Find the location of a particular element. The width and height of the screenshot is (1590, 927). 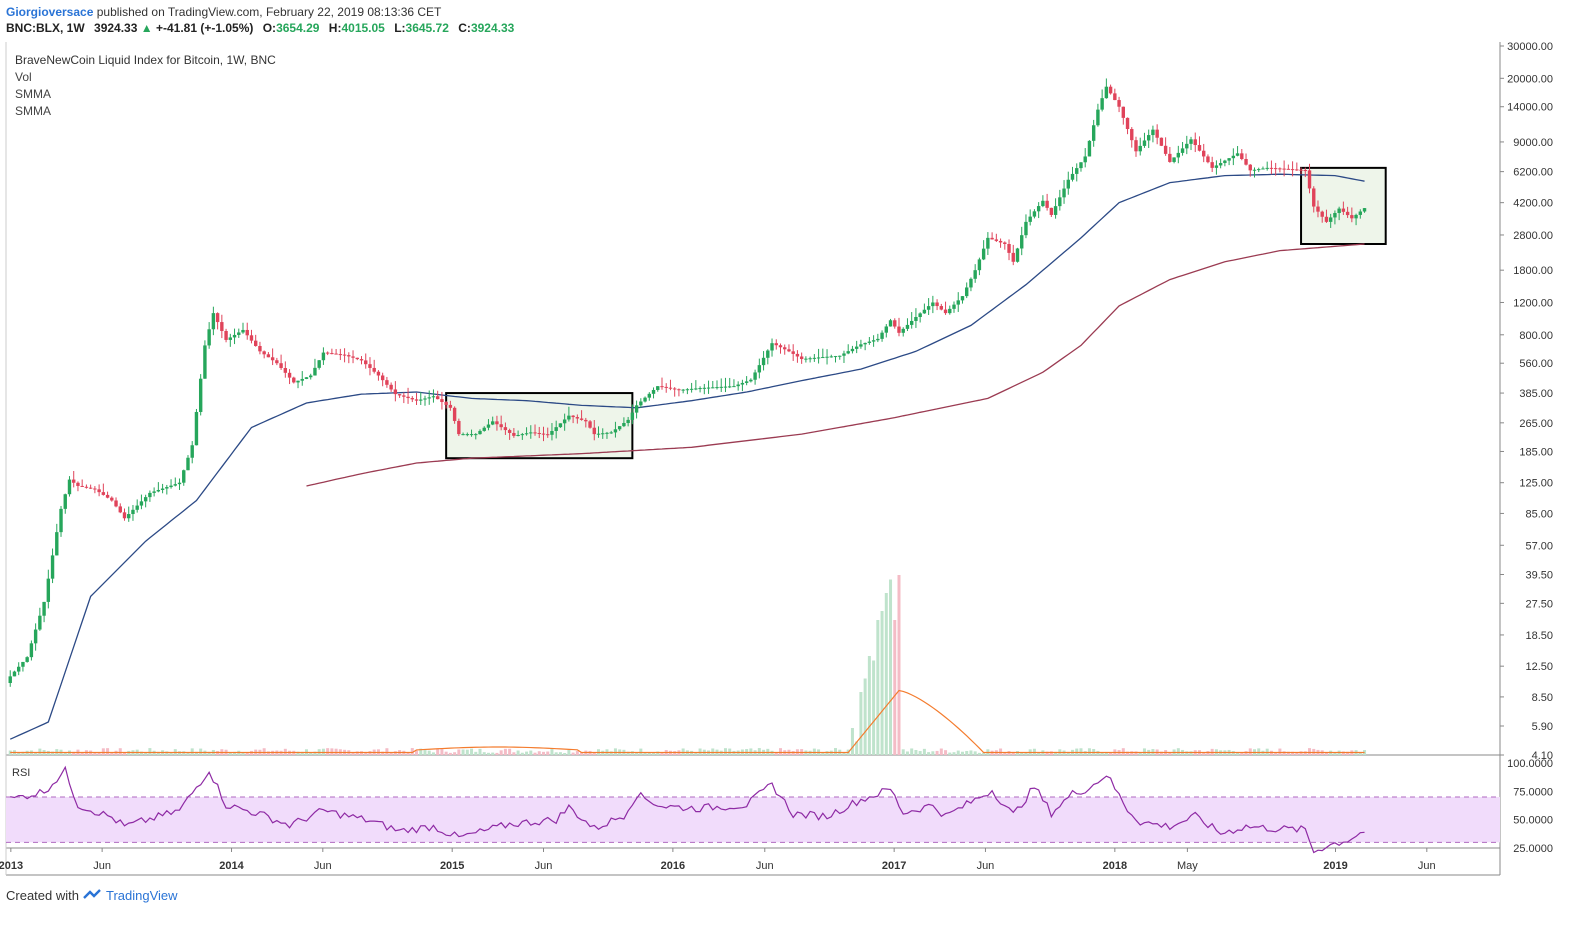

legend-item-smma-slow: SMMA is located at coordinates (33, 111).